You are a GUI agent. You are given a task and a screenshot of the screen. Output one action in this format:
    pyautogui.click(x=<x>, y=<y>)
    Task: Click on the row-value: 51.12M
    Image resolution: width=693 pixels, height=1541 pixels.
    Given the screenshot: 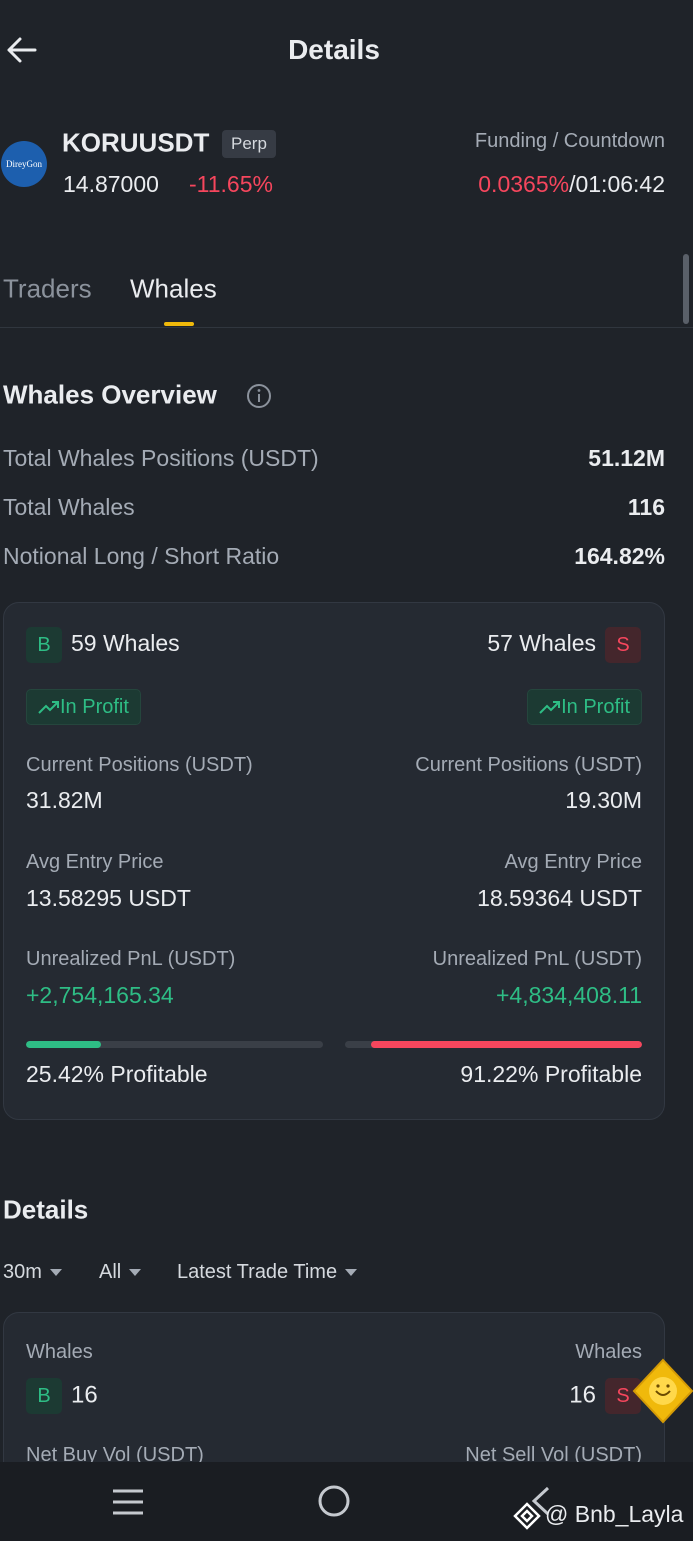 What is the action you would take?
    pyautogui.click(x=626, y=458)
    